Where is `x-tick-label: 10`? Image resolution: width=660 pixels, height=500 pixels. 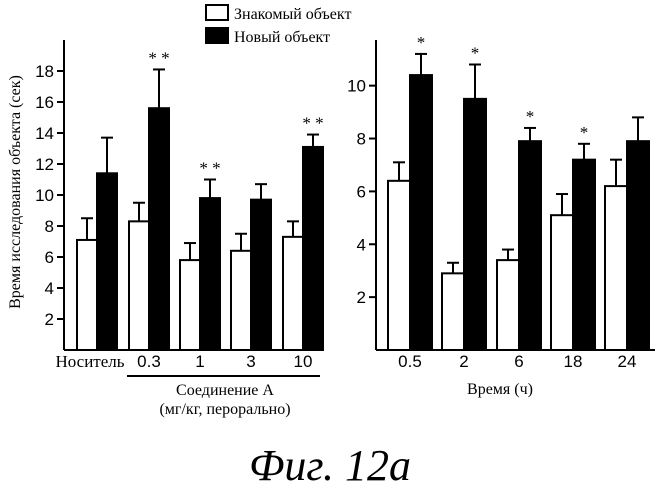
x-tick-label: 10 is located at coordinates (303, 361).